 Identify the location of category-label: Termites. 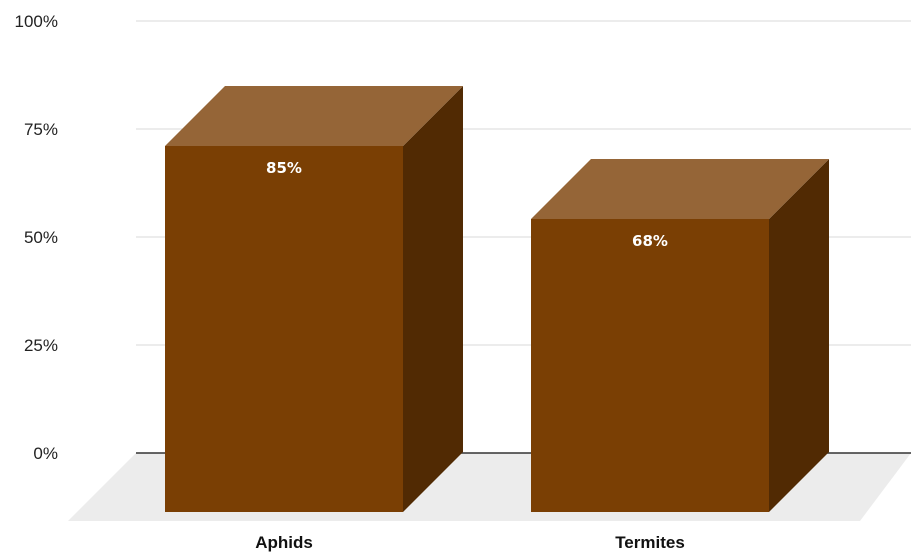
(650, 542).